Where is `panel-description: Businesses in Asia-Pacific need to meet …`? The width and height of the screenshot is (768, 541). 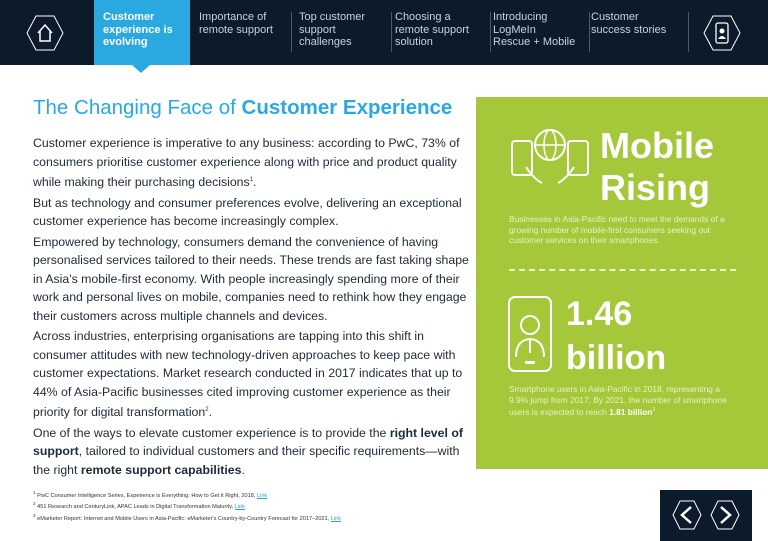 panel-description: Businesses in Asia-Pacific need to meet … is located at coordinates (617, 229).